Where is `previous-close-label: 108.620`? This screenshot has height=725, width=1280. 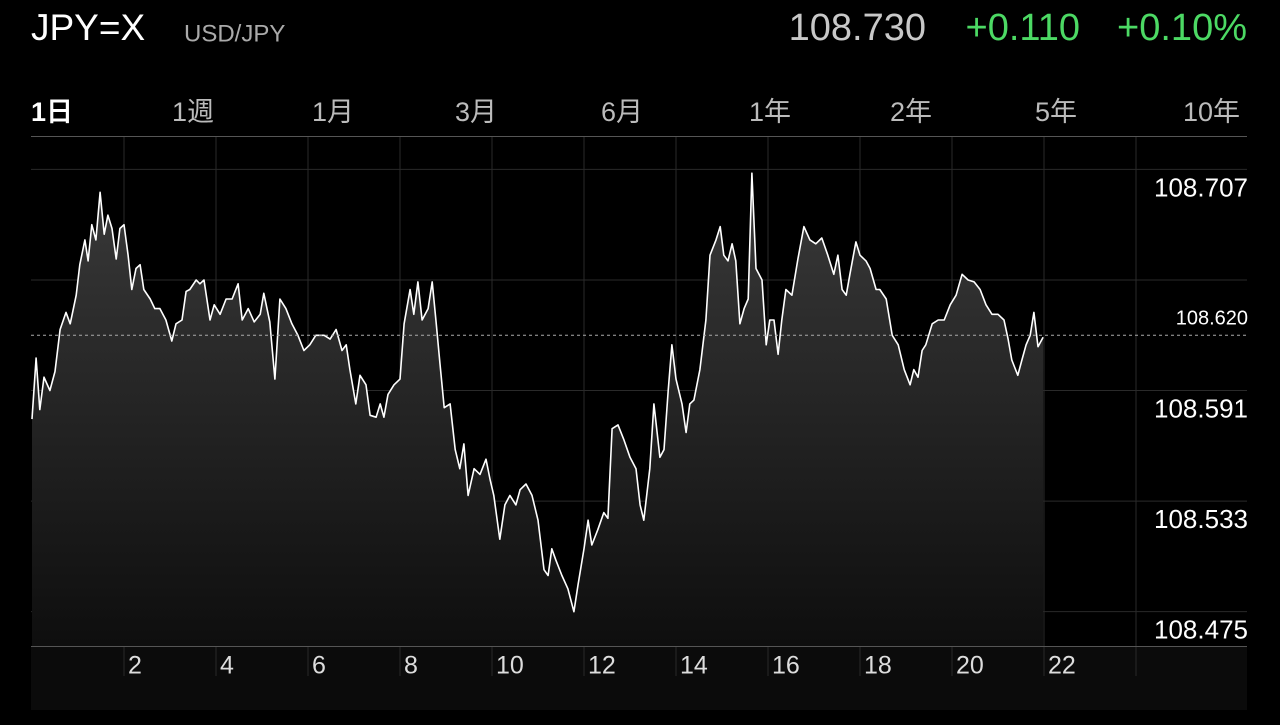 previous-close-label: 108.620 is located at coordinates (1212, 319).